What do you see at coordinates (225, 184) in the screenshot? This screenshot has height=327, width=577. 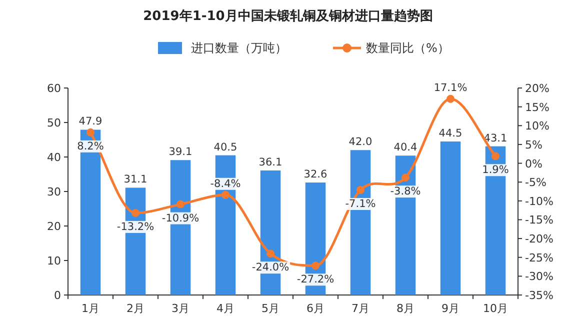 I see `data-label: -8.4%` at bounding box center [225, 184].